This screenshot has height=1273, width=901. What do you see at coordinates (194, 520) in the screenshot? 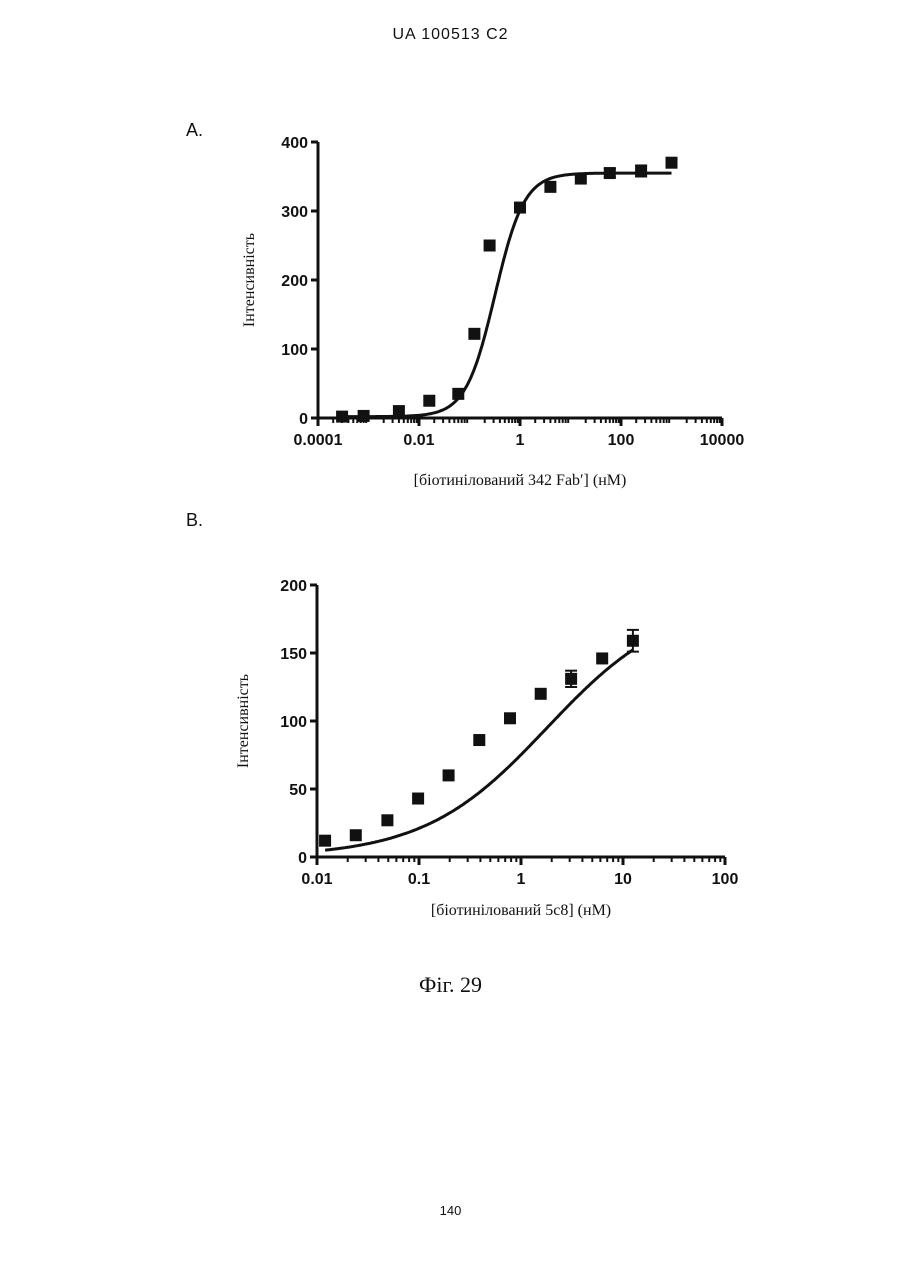
I see `panel-label-b: B.` at bounding box center [194, 520].